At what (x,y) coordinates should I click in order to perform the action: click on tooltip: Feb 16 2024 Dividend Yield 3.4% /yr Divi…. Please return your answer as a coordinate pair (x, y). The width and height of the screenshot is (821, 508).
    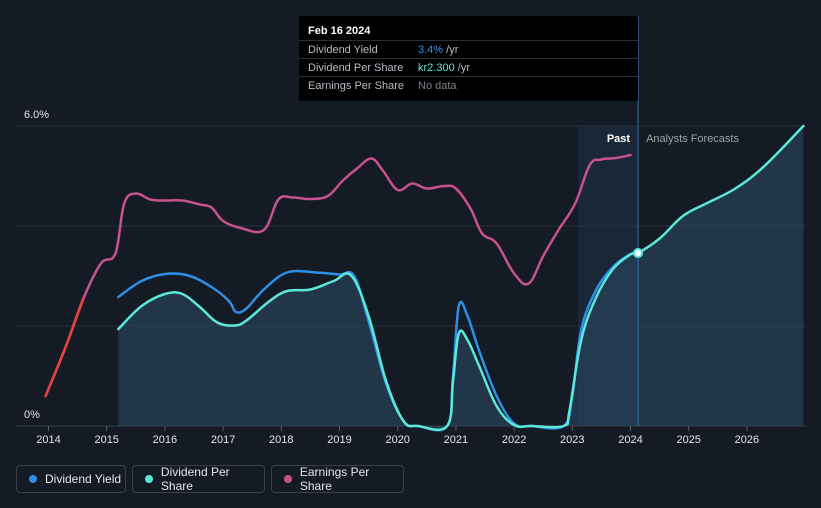
    Looking at the image, I should click on (468, 58).